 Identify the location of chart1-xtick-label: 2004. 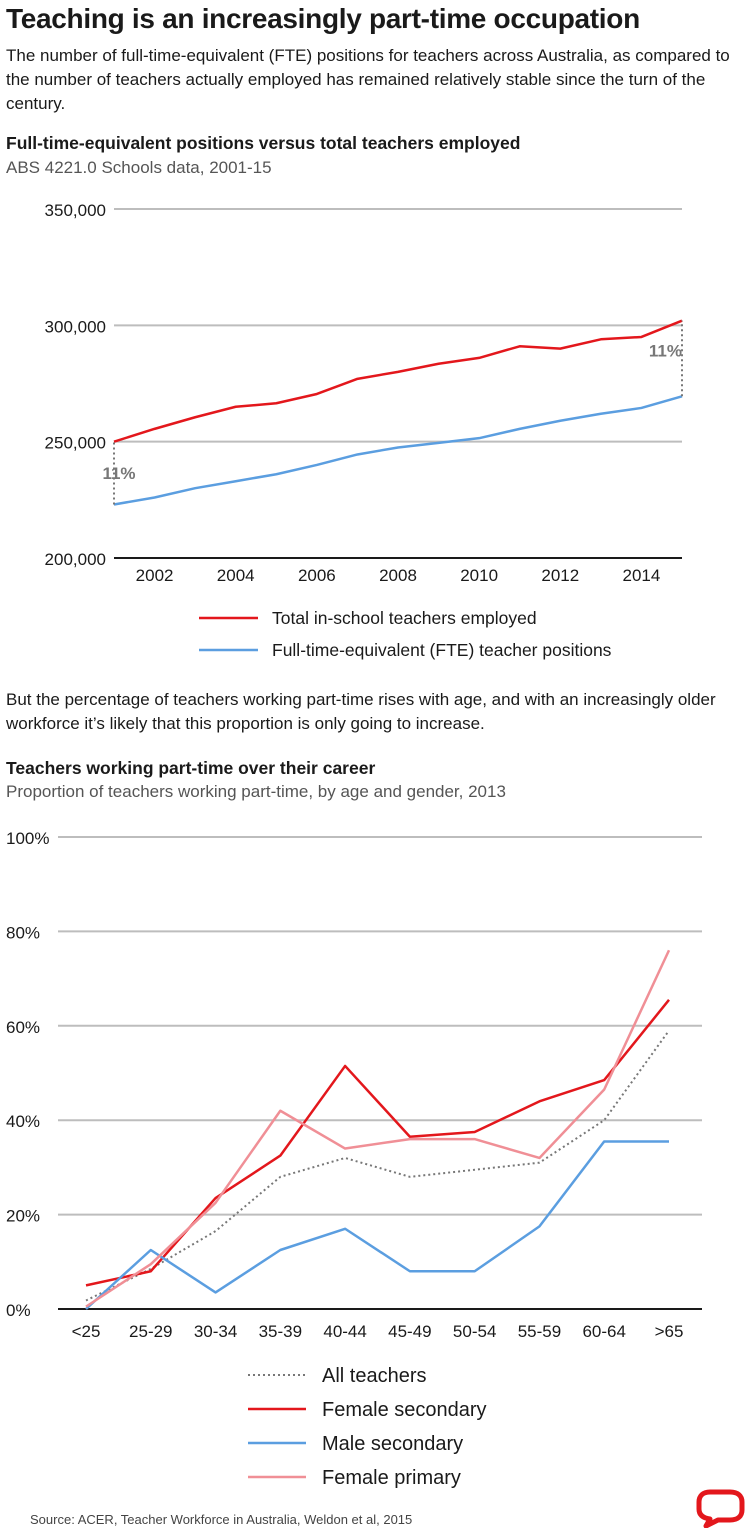
(236, 575).